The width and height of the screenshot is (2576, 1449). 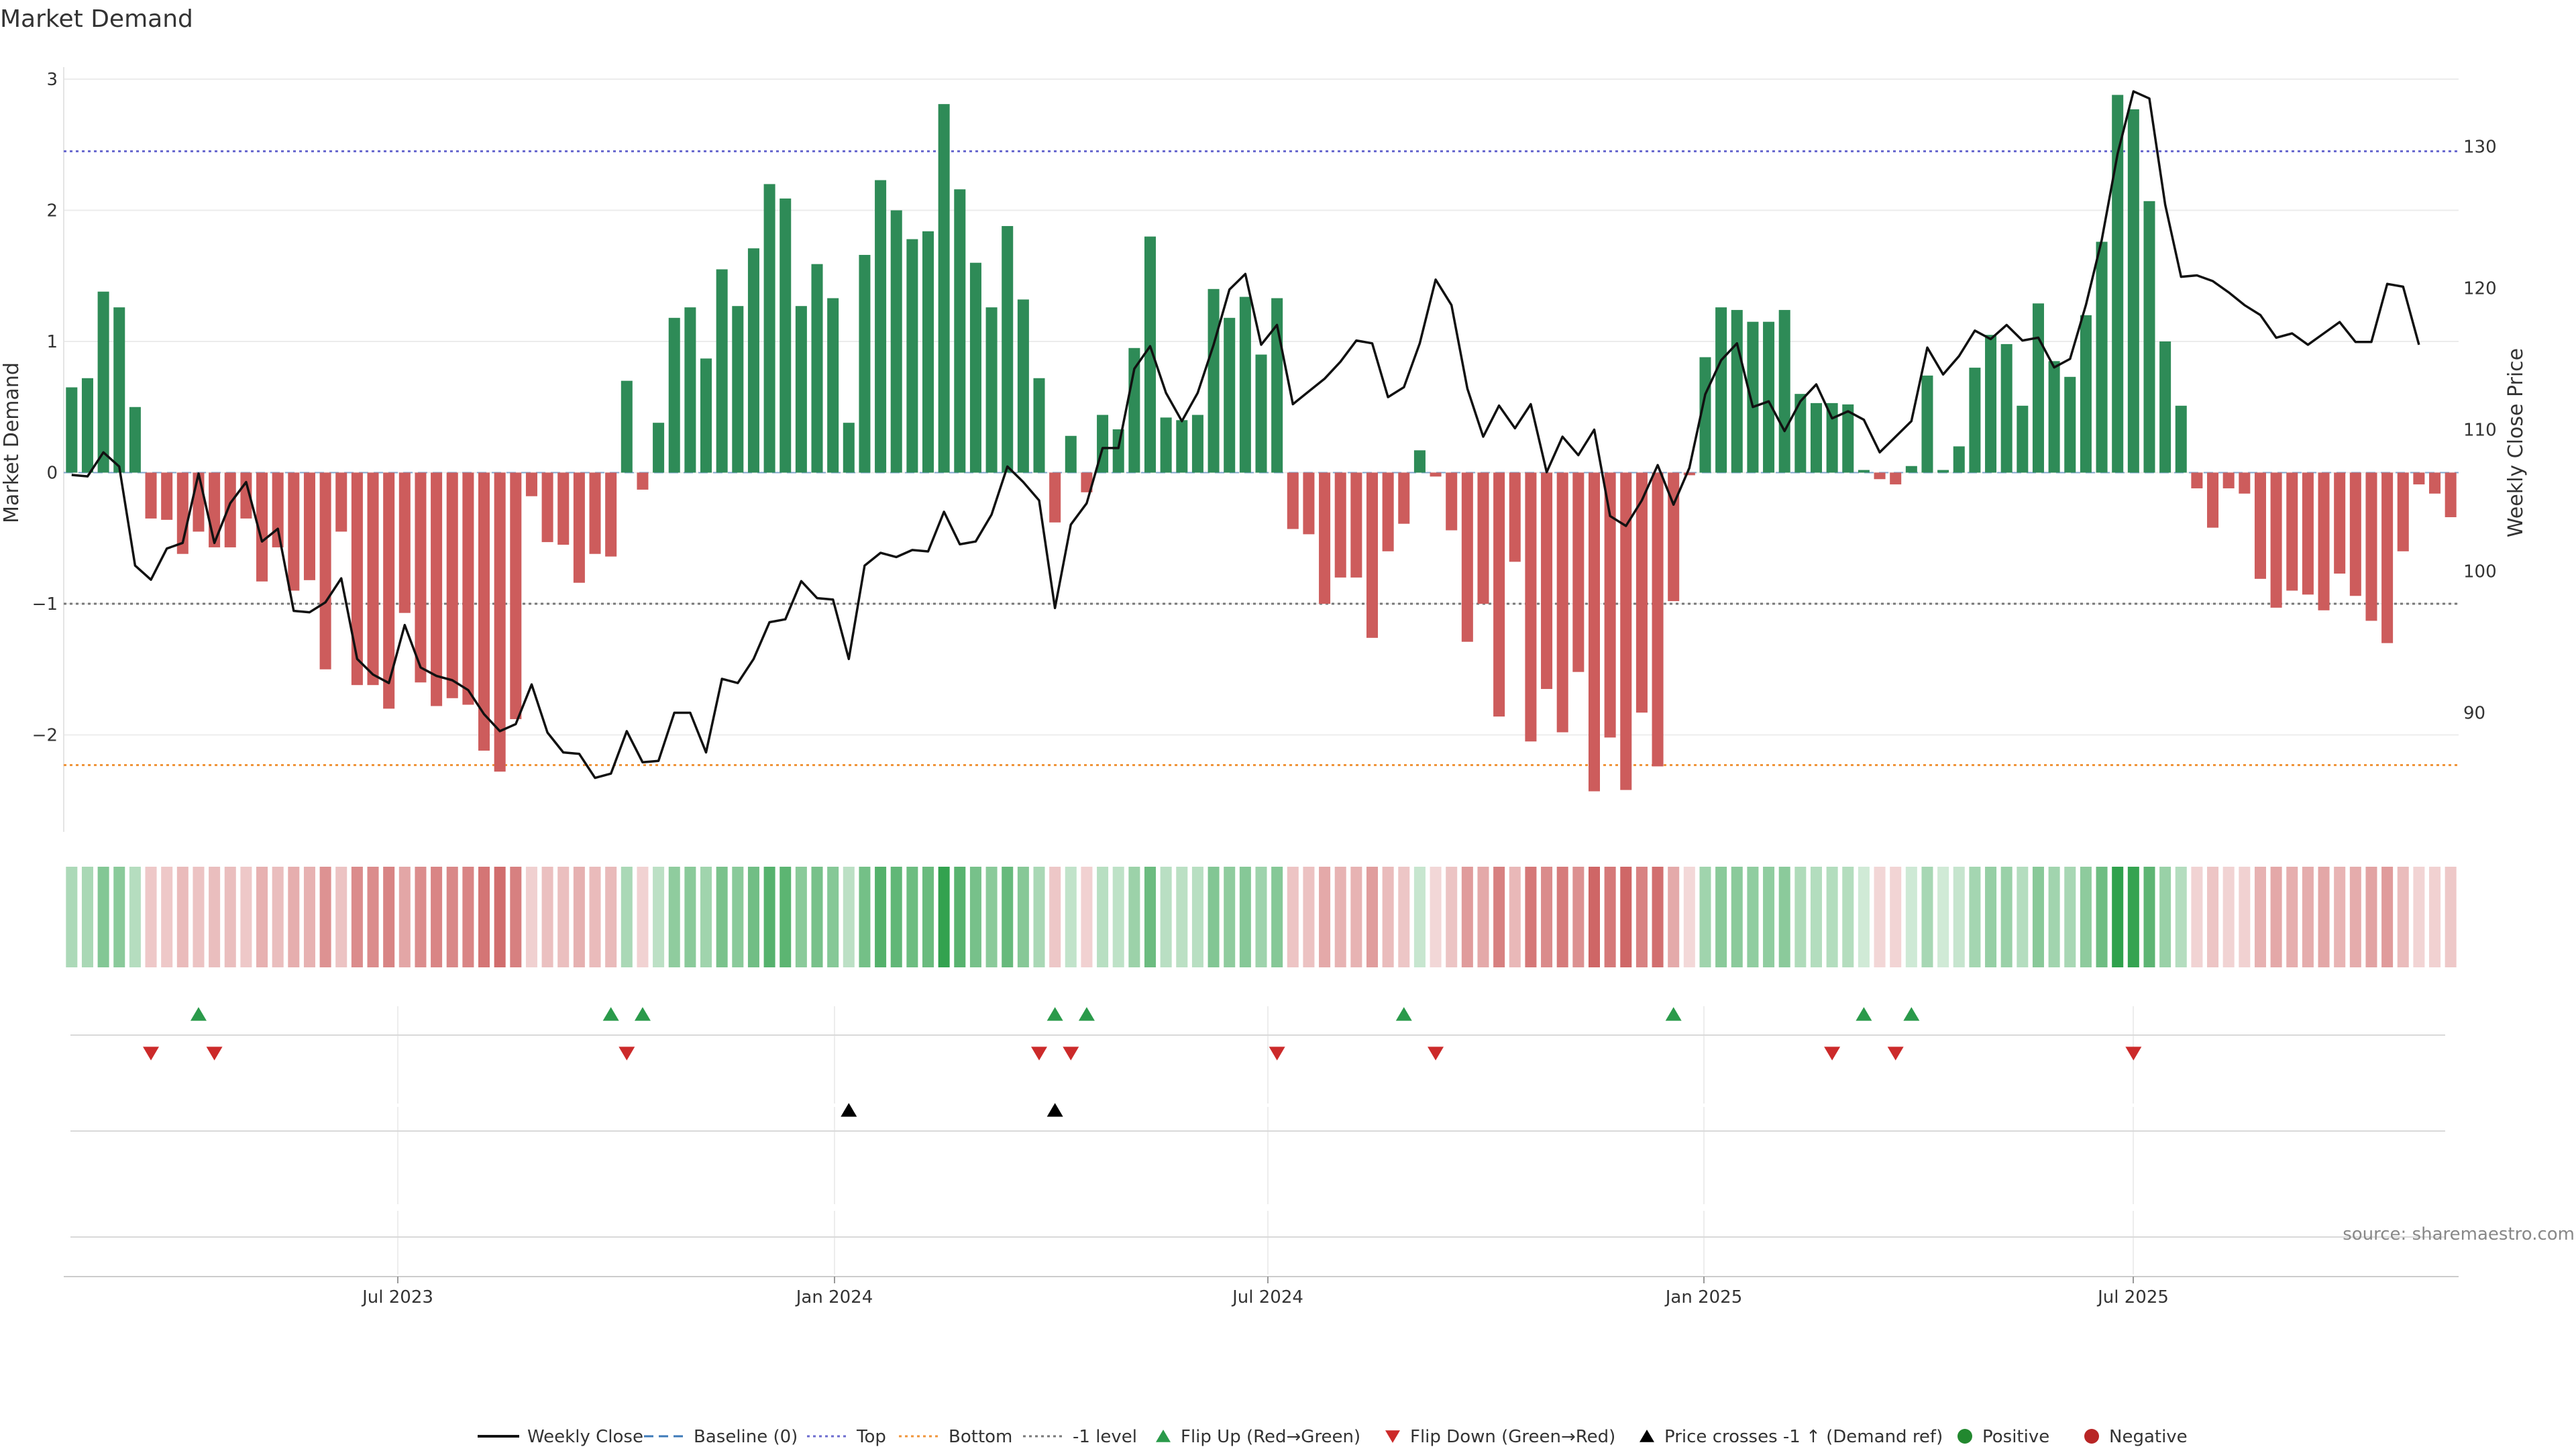 I want to click on legend-label: Weekly Close, so click(x=585, y=1437).